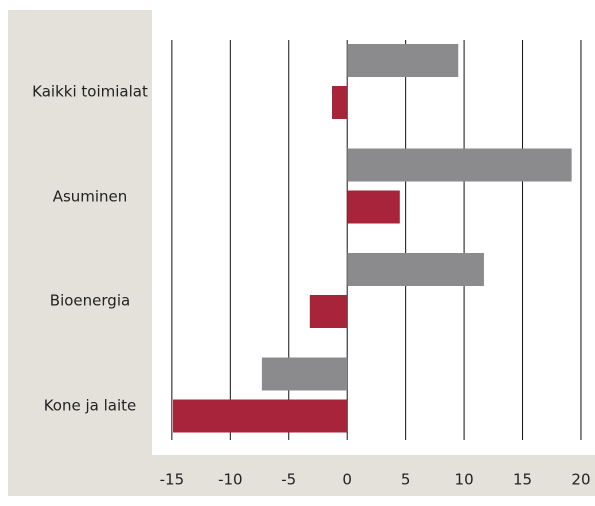 The height and width of the screenshot is (506, 595). I want to click on x-tick-label: 0, so click(347, 480).